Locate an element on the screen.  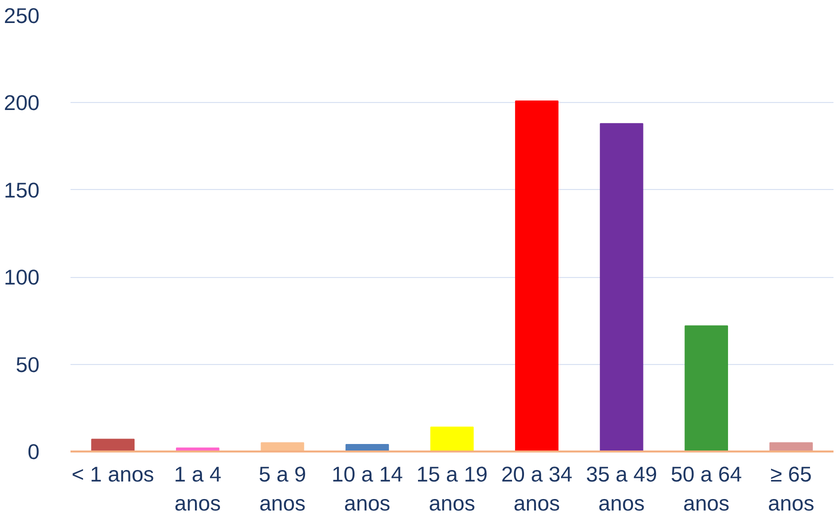
x-tick-label: 5 a 9 anos is located at coordinates (282, 489).